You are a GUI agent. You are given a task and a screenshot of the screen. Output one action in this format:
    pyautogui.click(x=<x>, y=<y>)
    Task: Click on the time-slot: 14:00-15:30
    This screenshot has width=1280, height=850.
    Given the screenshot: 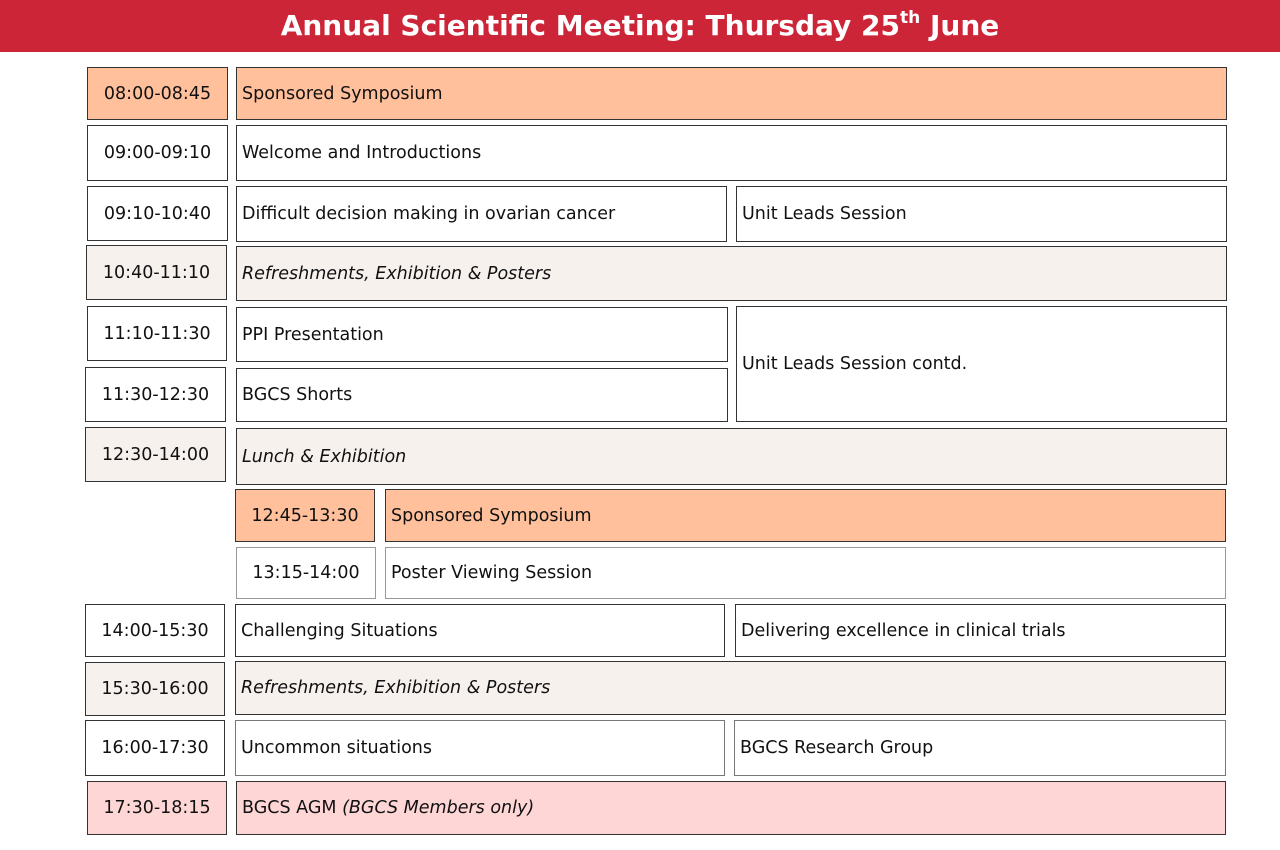 What is the action you would take?
    pyautogui.click(x=155, y=630)
    